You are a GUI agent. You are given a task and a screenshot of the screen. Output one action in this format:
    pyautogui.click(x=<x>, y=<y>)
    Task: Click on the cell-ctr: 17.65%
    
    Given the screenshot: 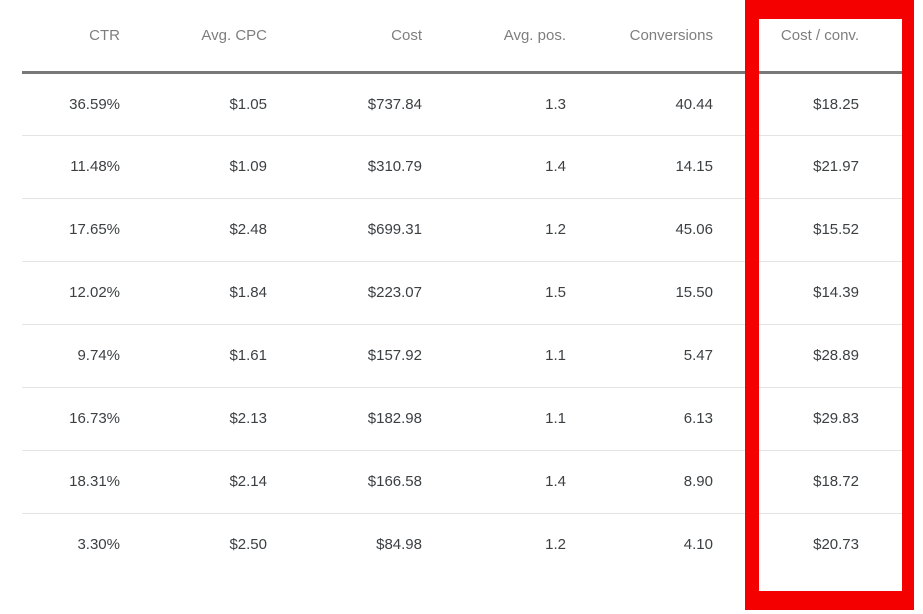 What is the action you would take?
    pyautogui.click(x=76, y=230)
    